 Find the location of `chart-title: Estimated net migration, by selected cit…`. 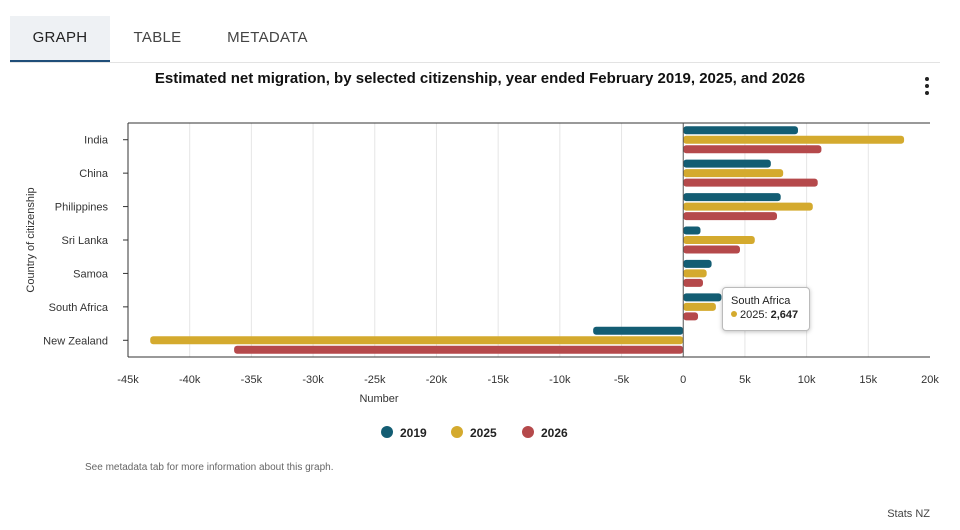

chart-title: Estimated net migration, by selected cit… is located at coordinates (480, 78).